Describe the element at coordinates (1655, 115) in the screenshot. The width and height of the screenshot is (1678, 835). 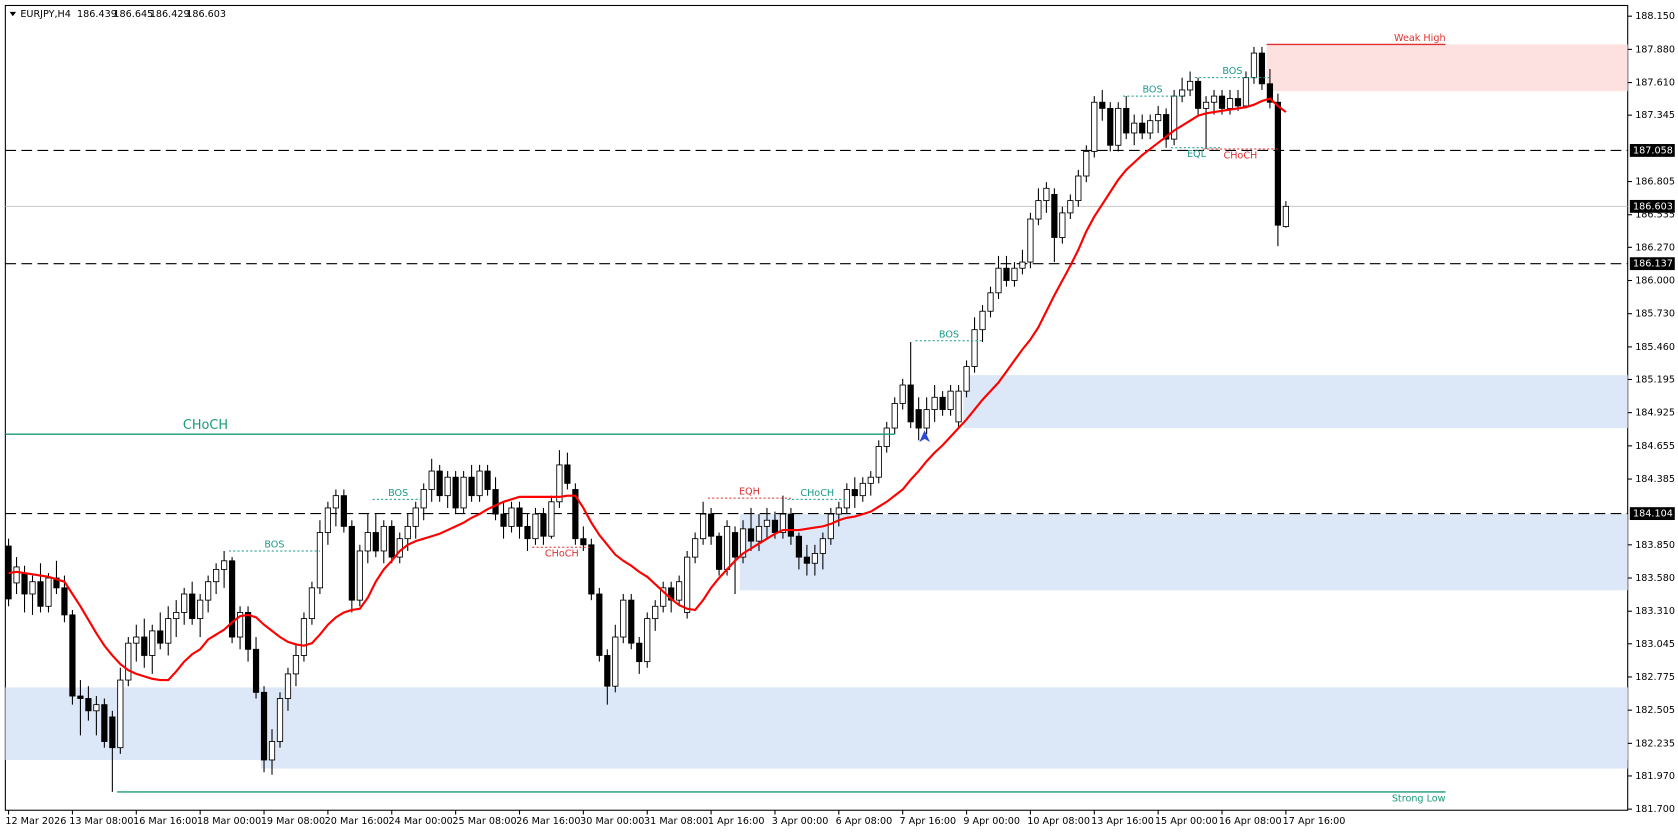
I see `y-tick-label: 187.345` at that location.